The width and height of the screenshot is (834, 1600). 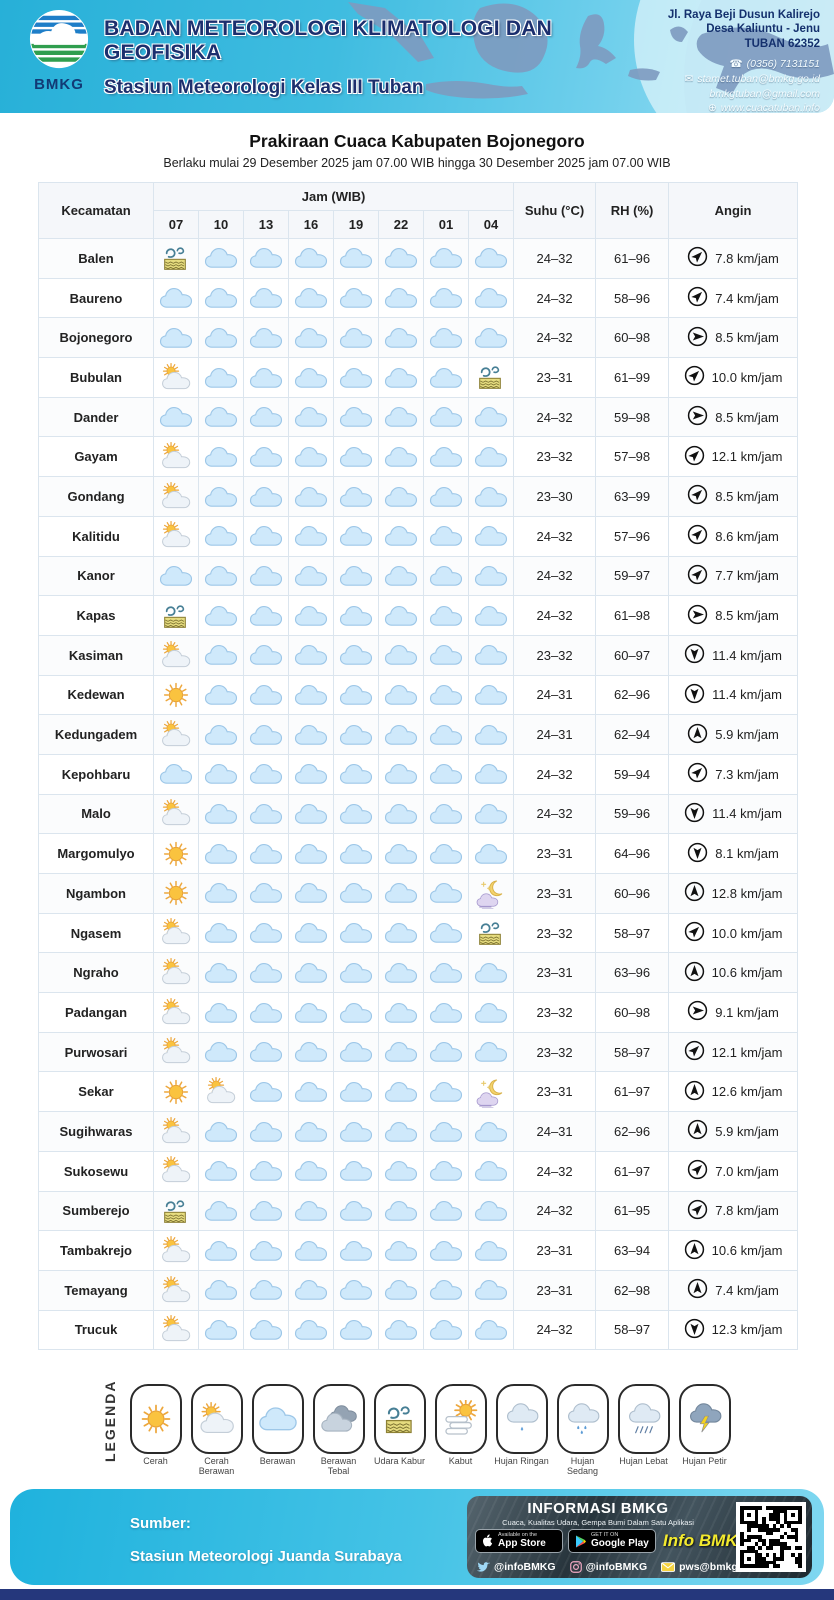 I want to click on rh-cell: 60–98, so click(x=632, y=338).